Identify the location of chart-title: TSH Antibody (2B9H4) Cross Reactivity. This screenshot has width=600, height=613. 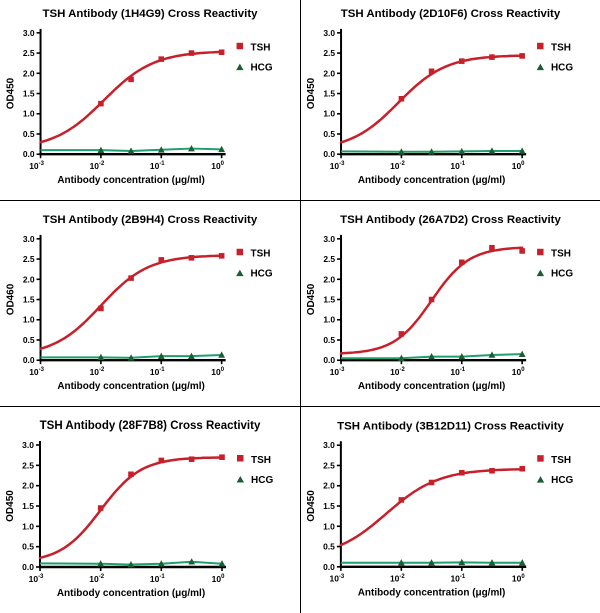
(150, 220).